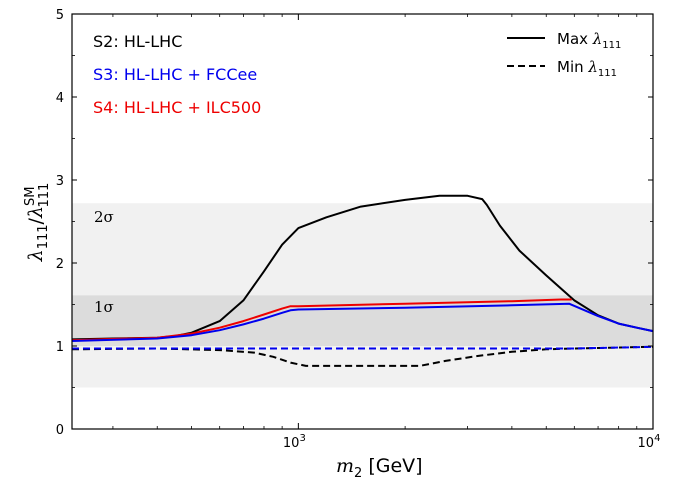  What do you see at coordinates (294, 442) in the screenshot?
I see `x-tick-label: 10³` at bounding box center [294, 442].